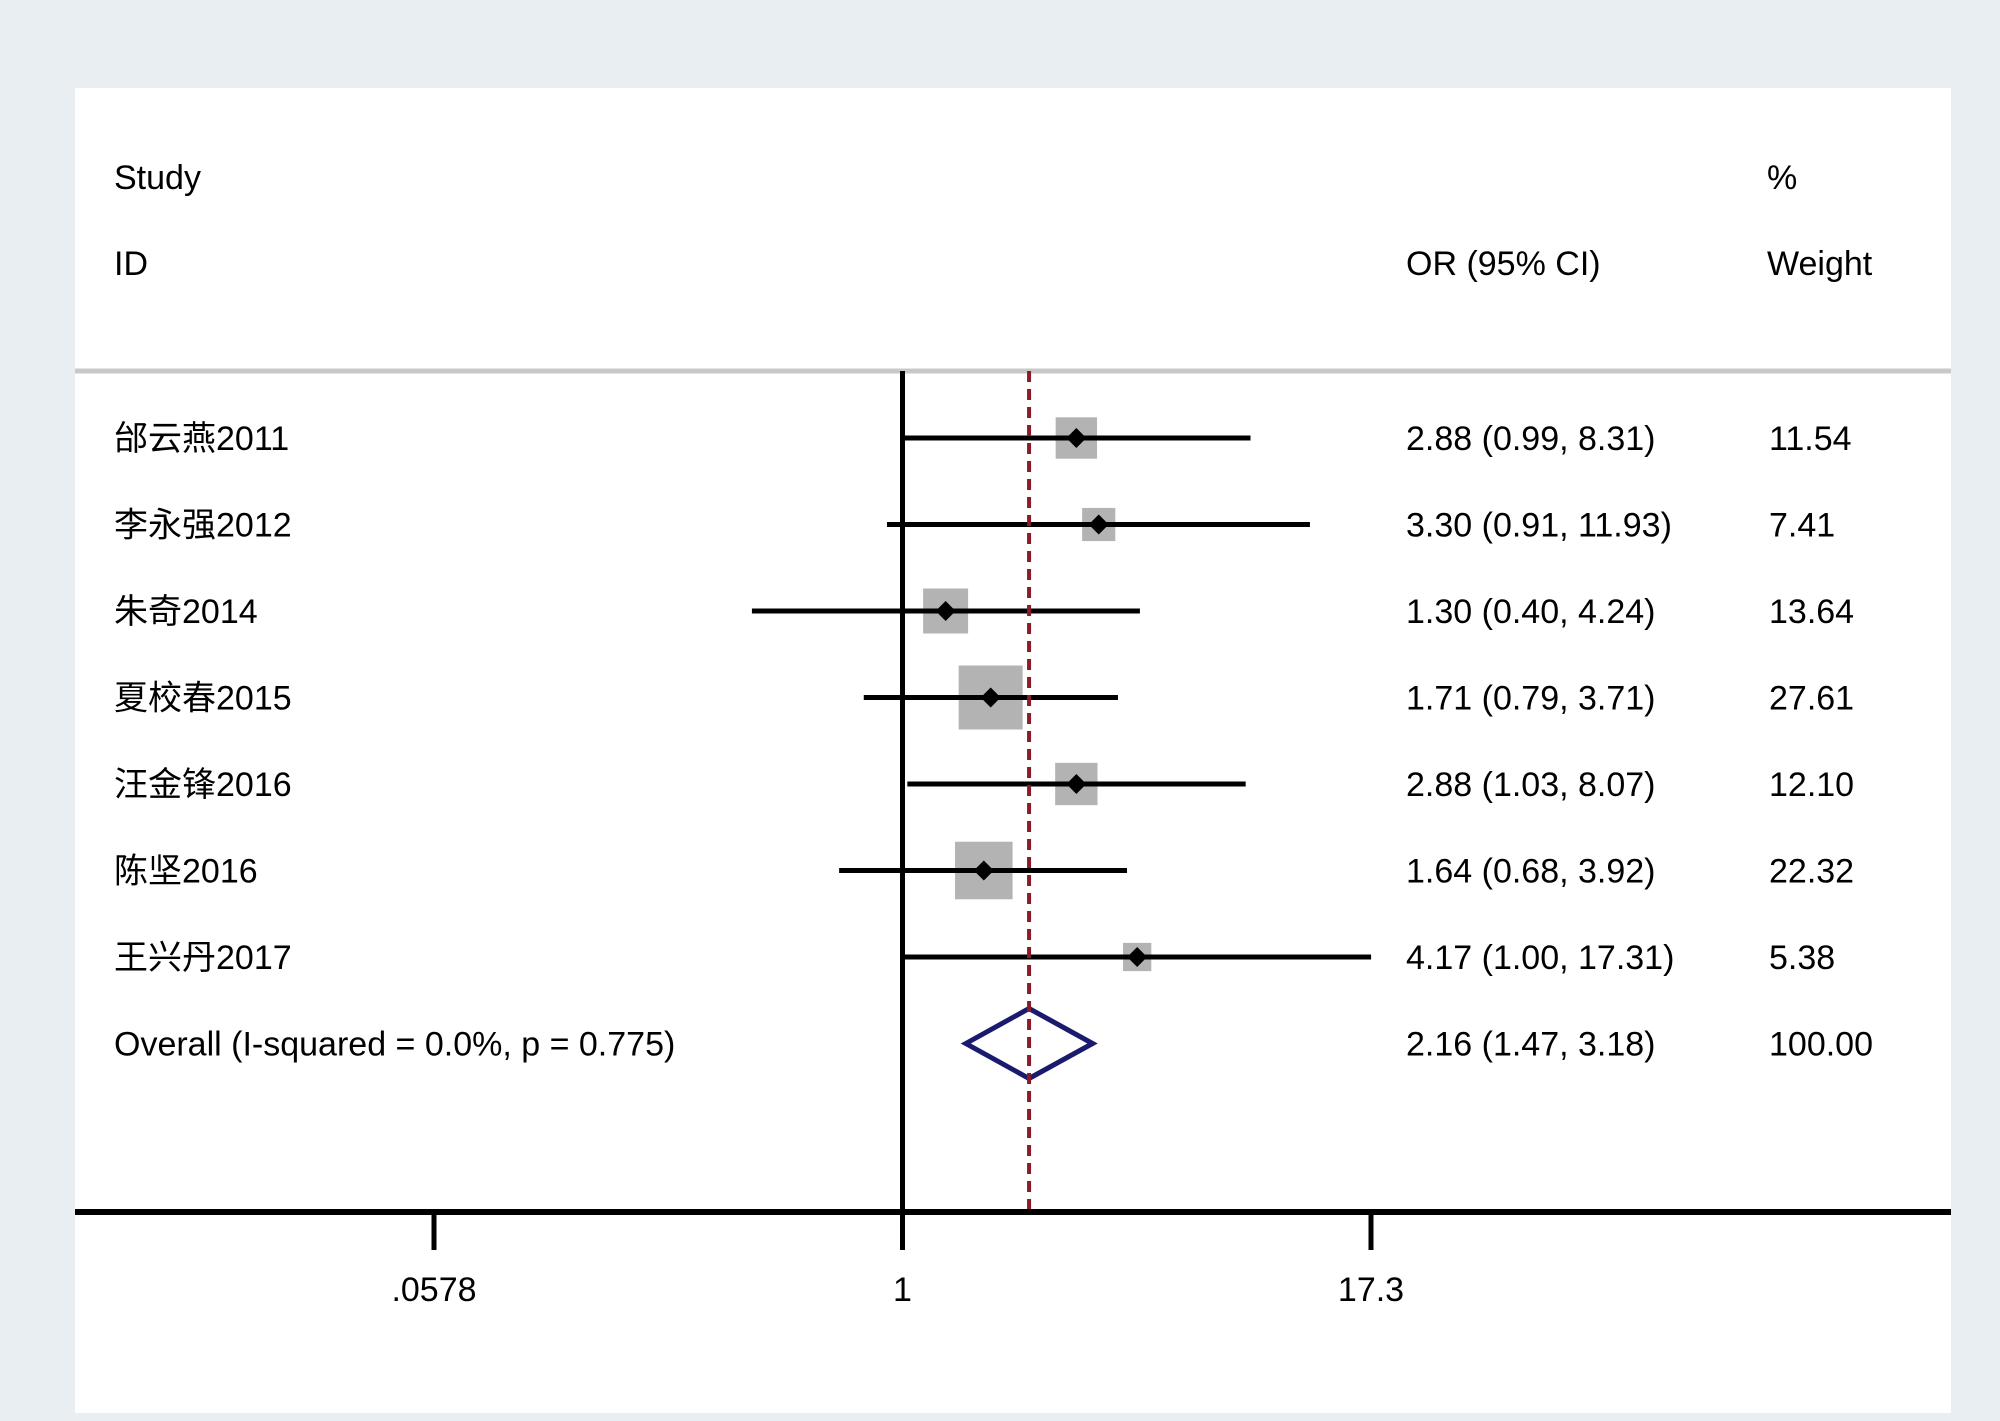  What do you see at coordinates (203, 526) in the screenshot?
I see `study-id: 李永强2012` at bounding box center [203, 526].